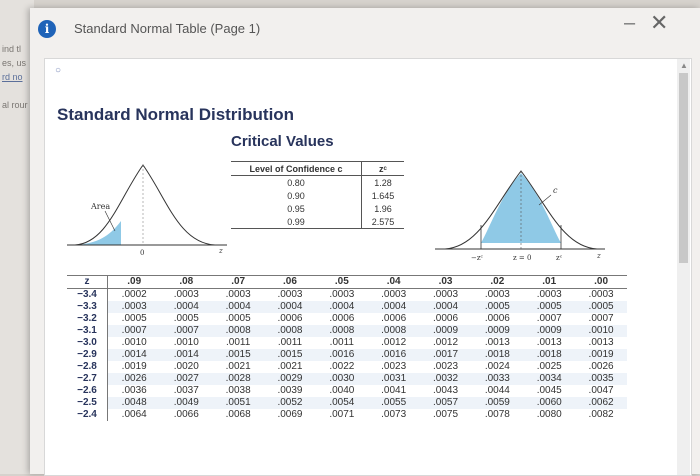 This screenshot has width=700, height=476. I want to click on probability-cell: .0062, so click(601, 403).